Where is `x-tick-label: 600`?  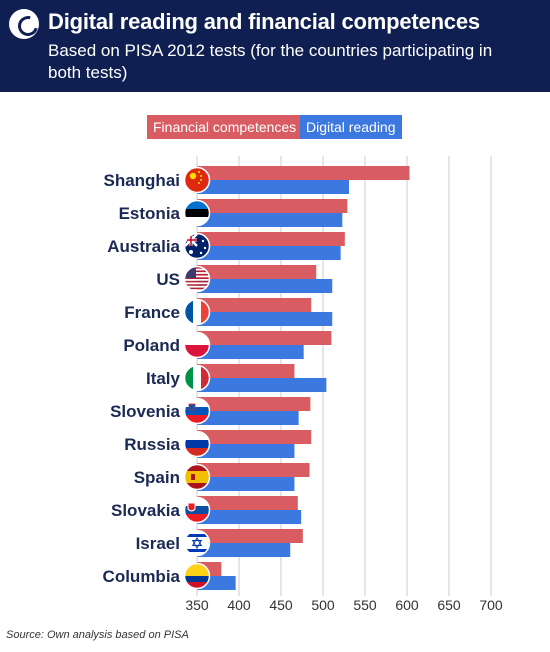 x-tick-label: 600 is located at coordinates (407, 605).